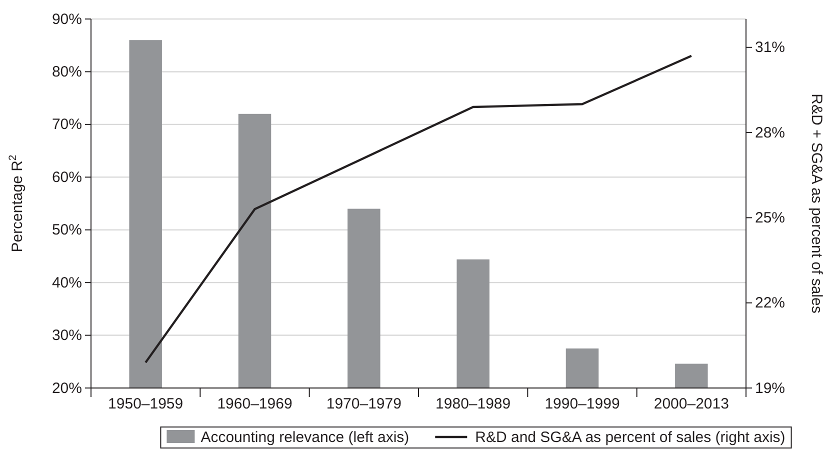 The width and height of the screenshot is (832, 467). Describe the element at coordinates (67, 335) in the screenshot. I see `y-tick-label: 30%` at that location.